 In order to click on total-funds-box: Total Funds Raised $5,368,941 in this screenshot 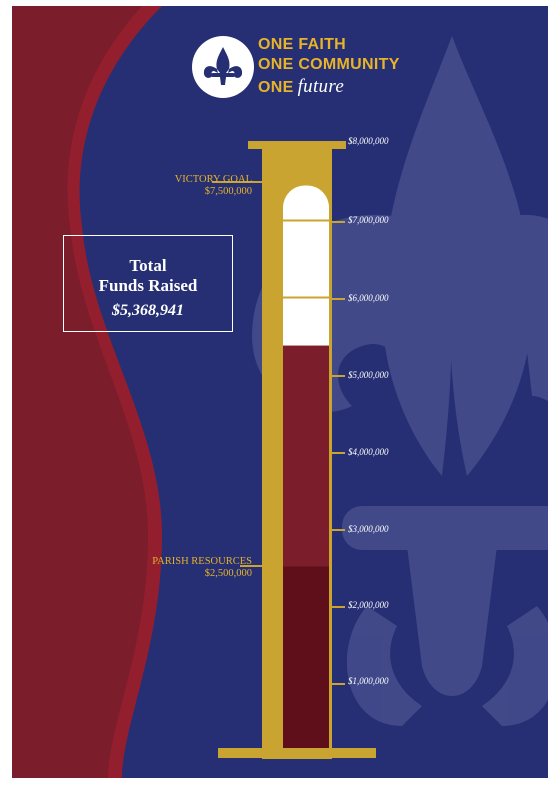, I will do `click(148, 283)`.